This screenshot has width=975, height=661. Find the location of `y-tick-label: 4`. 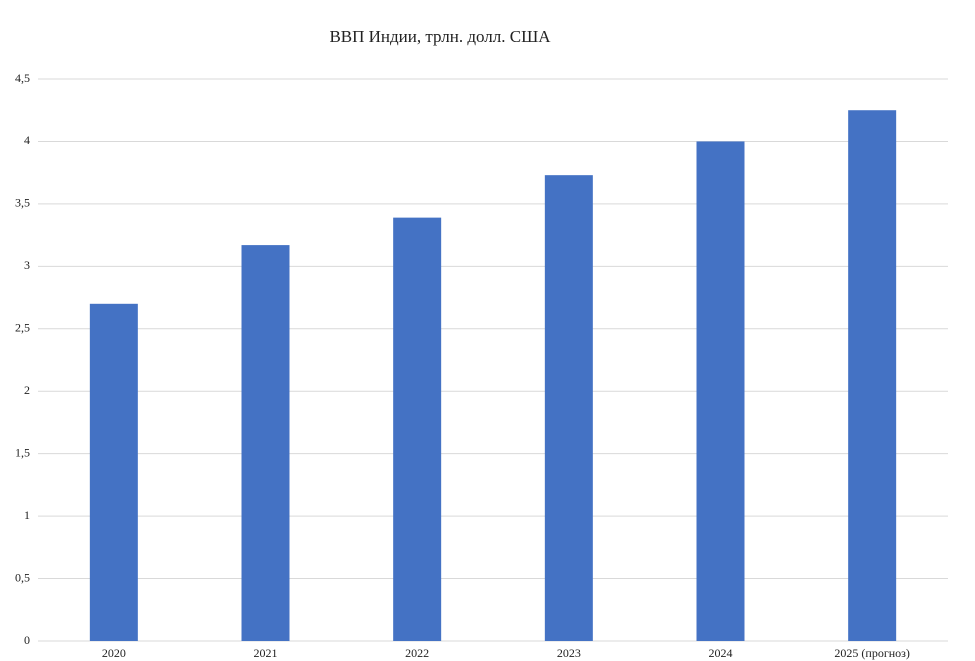

y-tick-label: 4 is located at coordinates (27, 140).